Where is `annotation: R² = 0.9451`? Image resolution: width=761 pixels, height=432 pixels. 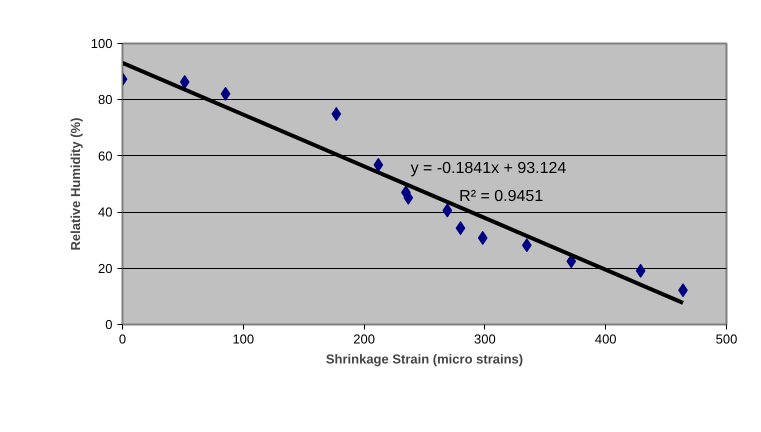 annotation: R² = 0.9451 is located at coordinates (501, 197).